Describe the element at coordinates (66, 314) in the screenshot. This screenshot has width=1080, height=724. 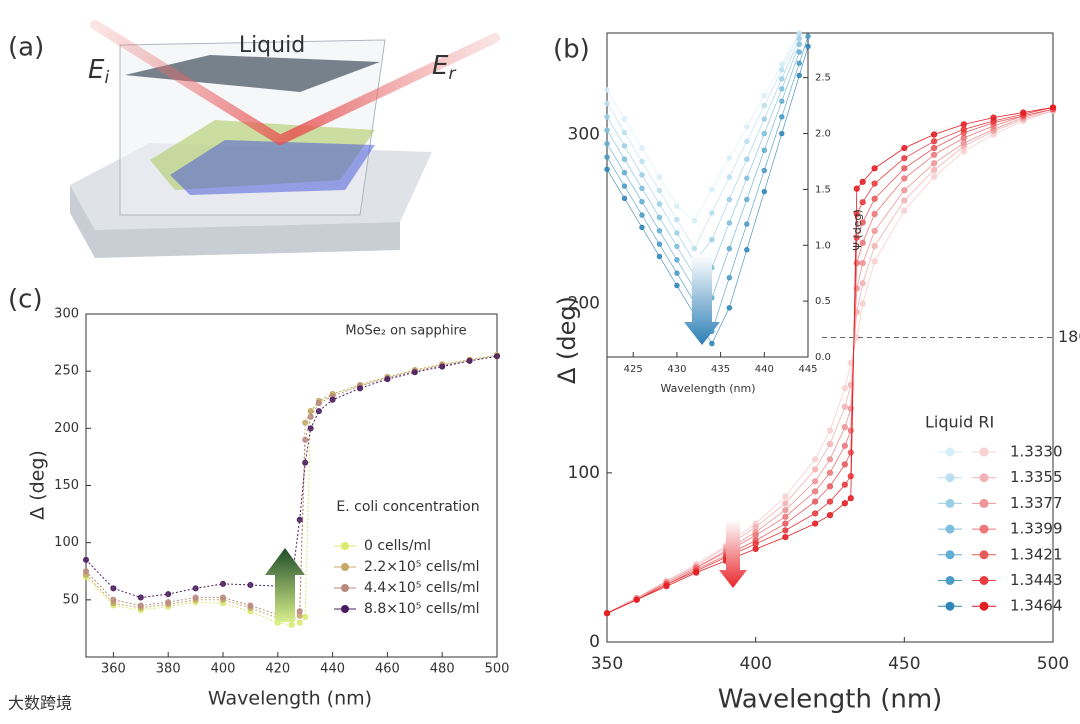
I see `y-tick-label: 300` at that location.